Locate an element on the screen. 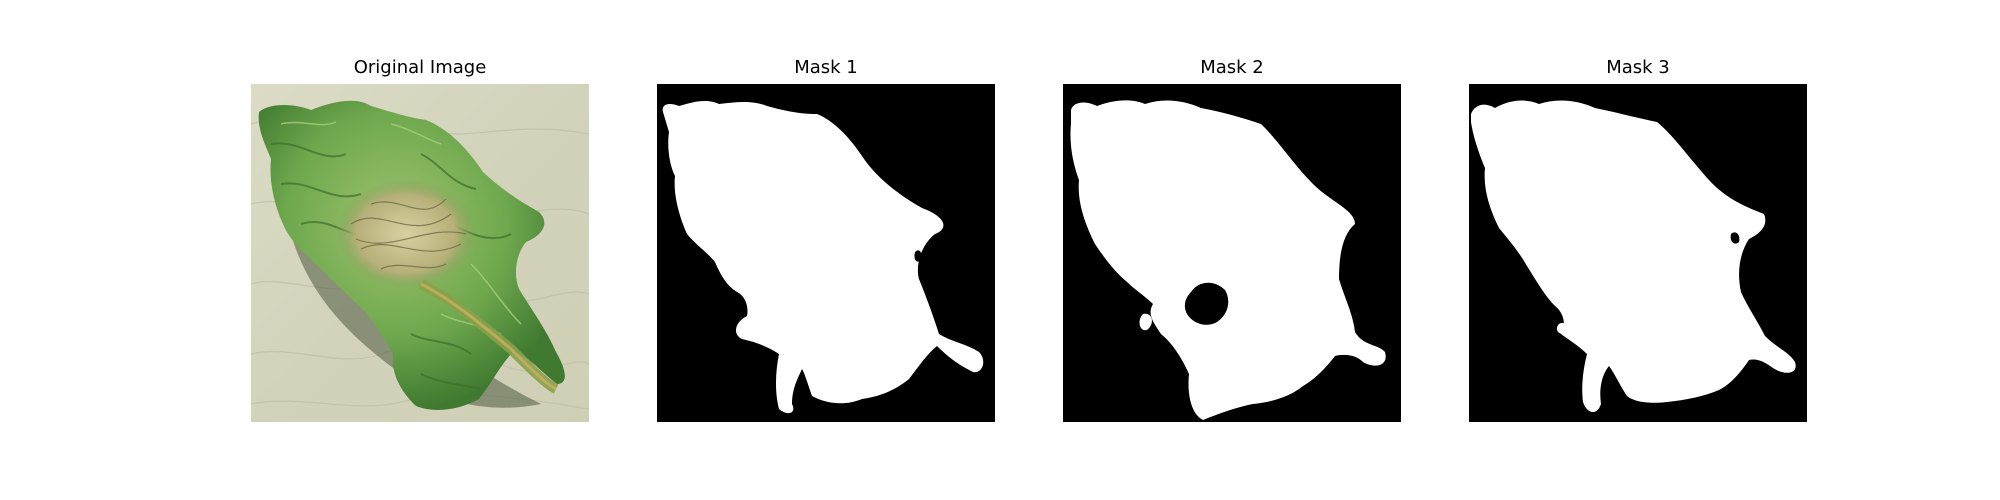 The width and height of the screenshot is (2000, 500). panel-title: Original Image is located at coordinates (420, 67).